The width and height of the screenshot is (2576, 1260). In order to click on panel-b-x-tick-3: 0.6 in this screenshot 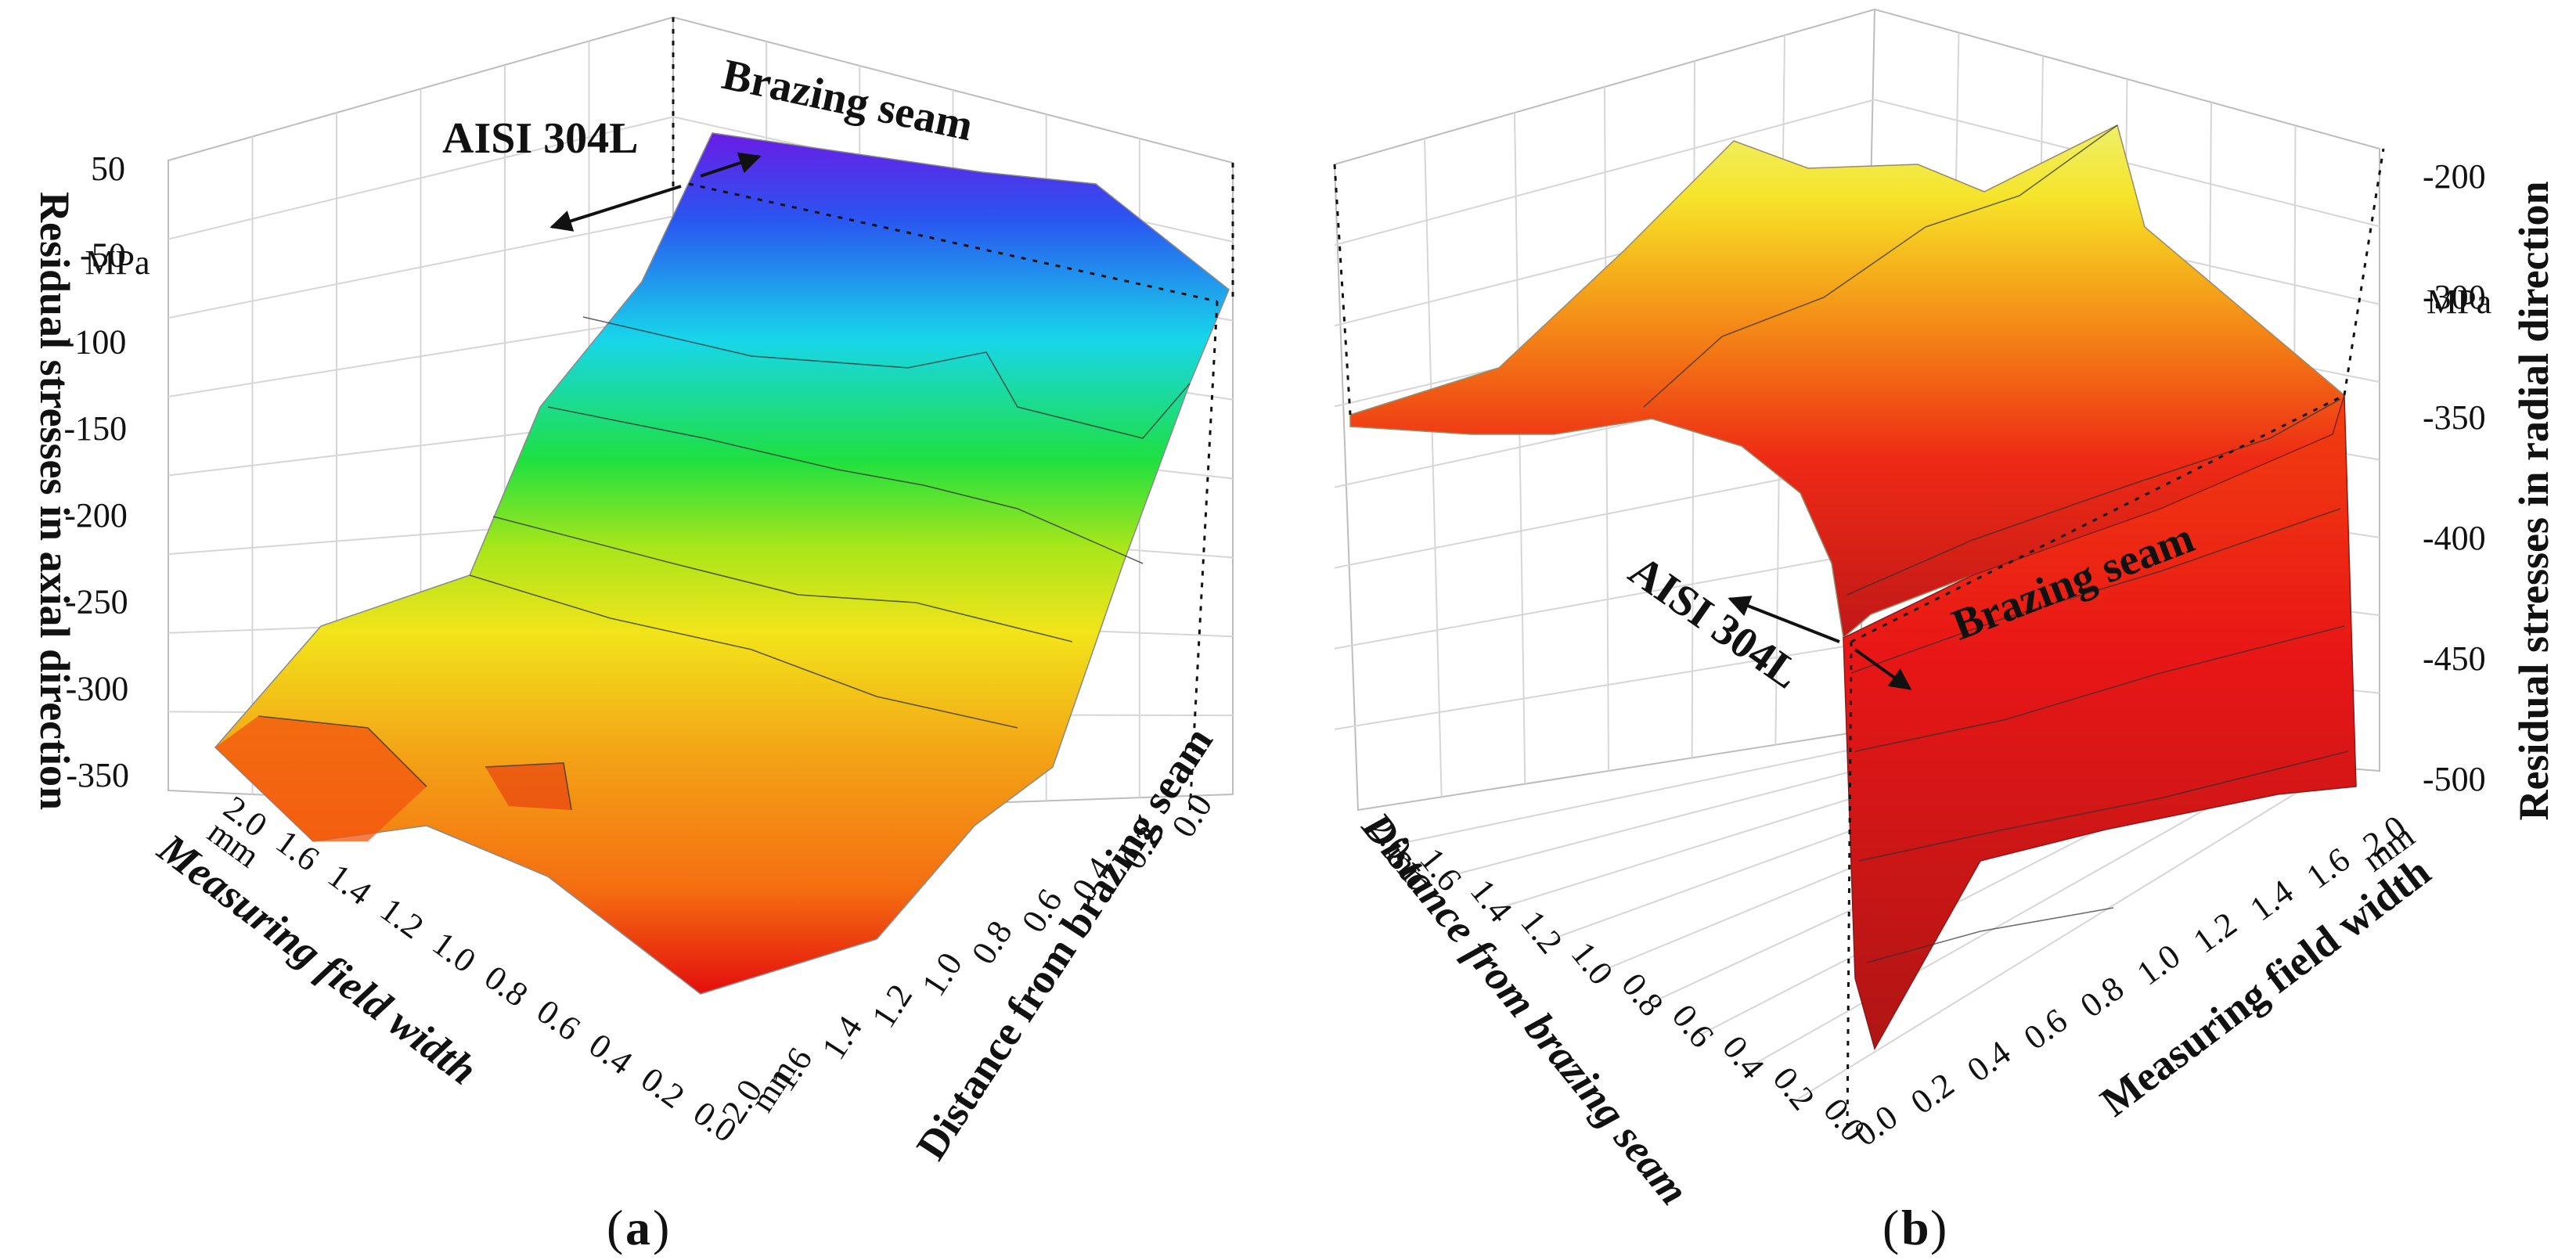, I will do `click(2045, 1029)`.